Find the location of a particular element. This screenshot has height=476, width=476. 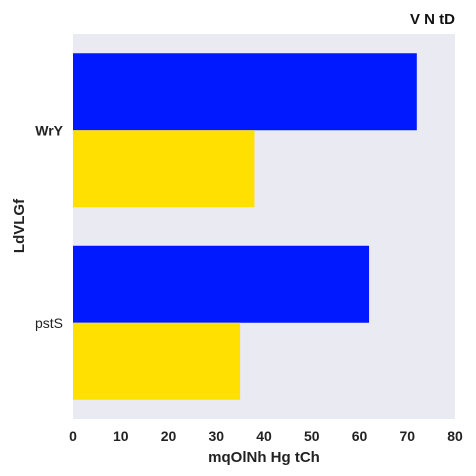

x-tick-label: 0 is located at coordinates (73, 436).